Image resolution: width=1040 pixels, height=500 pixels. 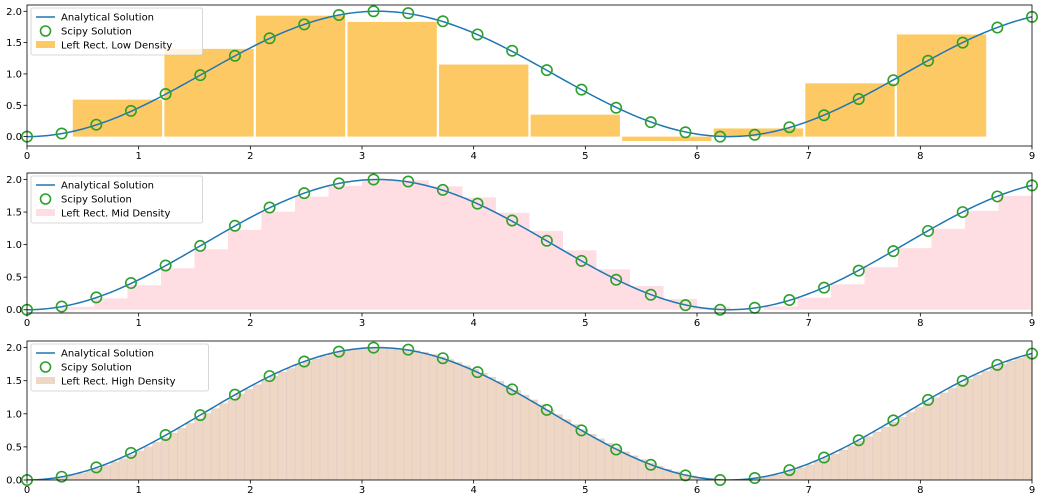 I want to click on x-tick-label: 8, so click(x=920, y=323).